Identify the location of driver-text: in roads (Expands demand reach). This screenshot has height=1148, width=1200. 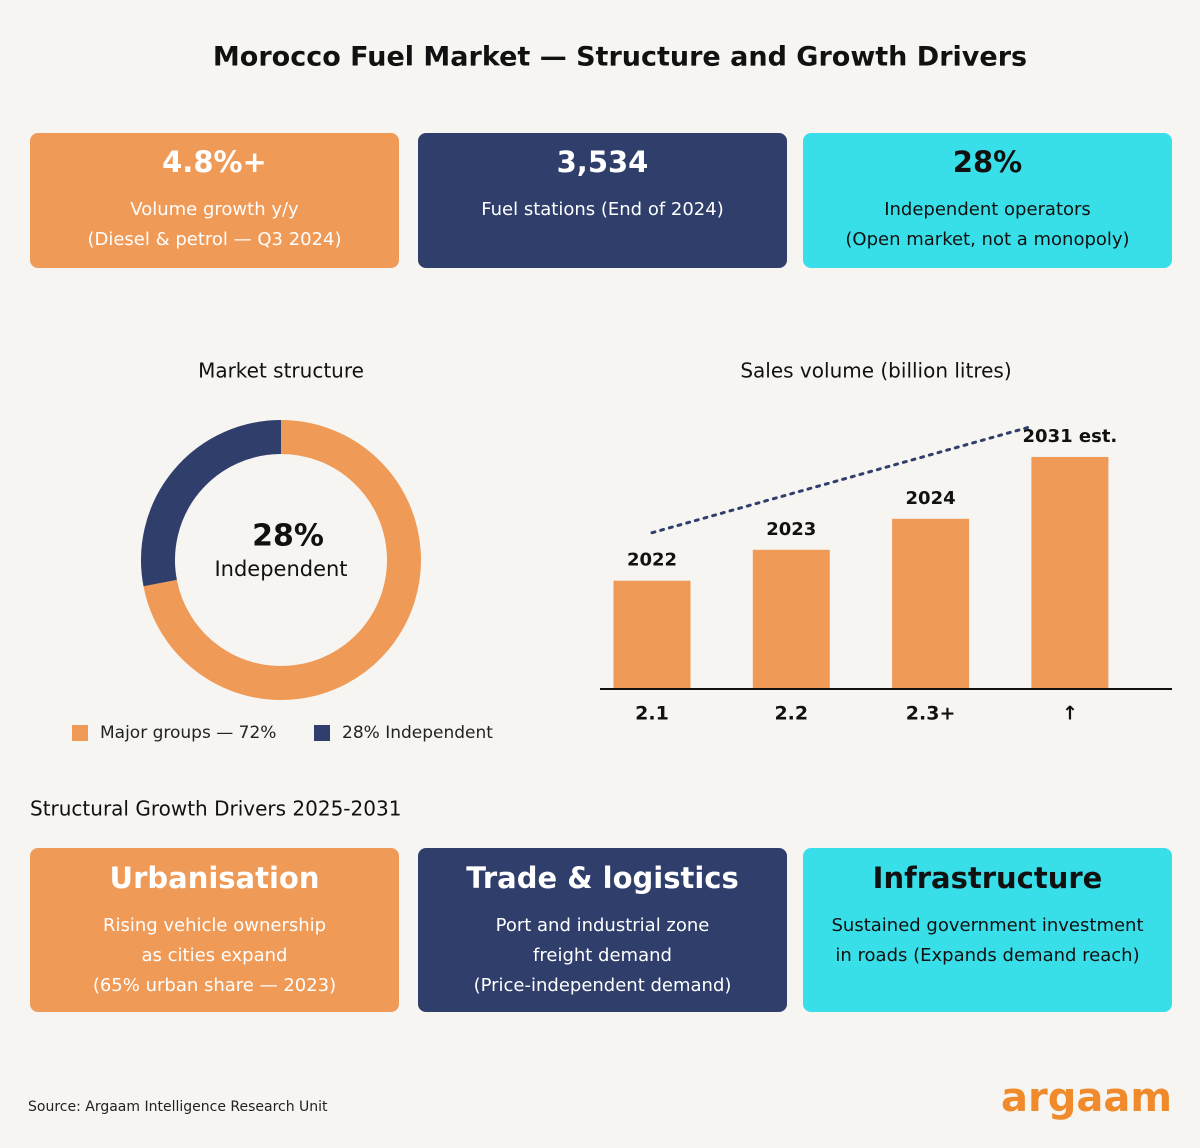
(987, 955).